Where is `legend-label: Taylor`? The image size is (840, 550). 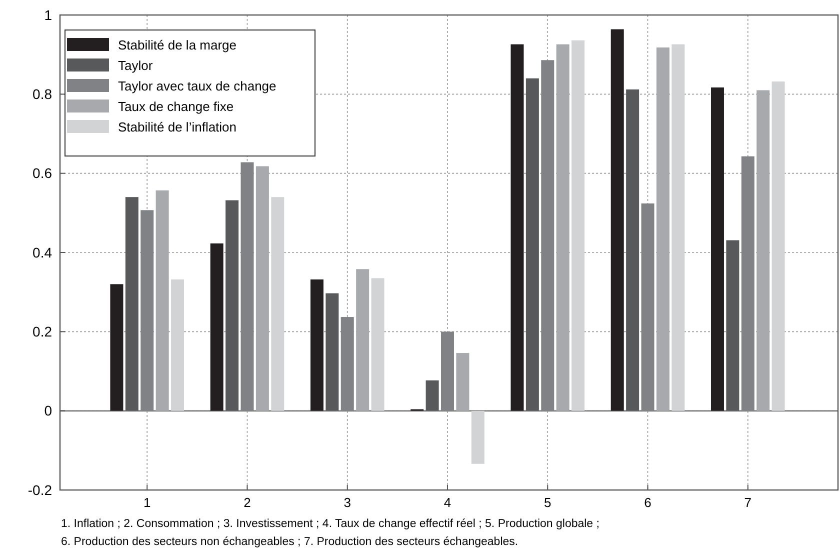 legend-label: Taylor is located at coordinates (136, 66).